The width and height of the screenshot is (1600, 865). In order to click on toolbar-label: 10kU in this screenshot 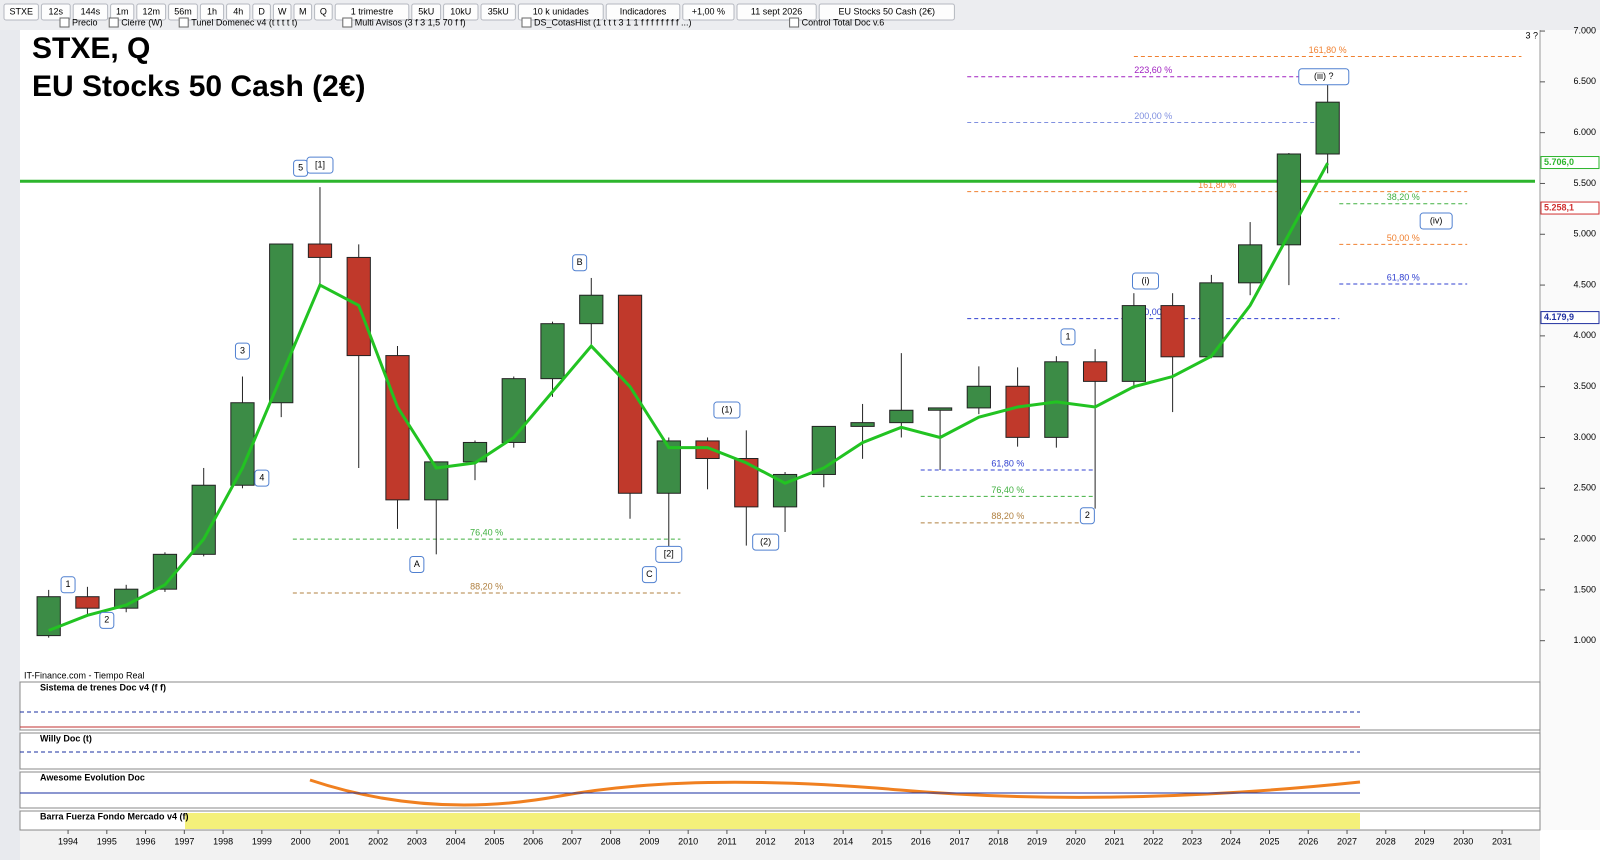, I will do `click(460, 11)`.